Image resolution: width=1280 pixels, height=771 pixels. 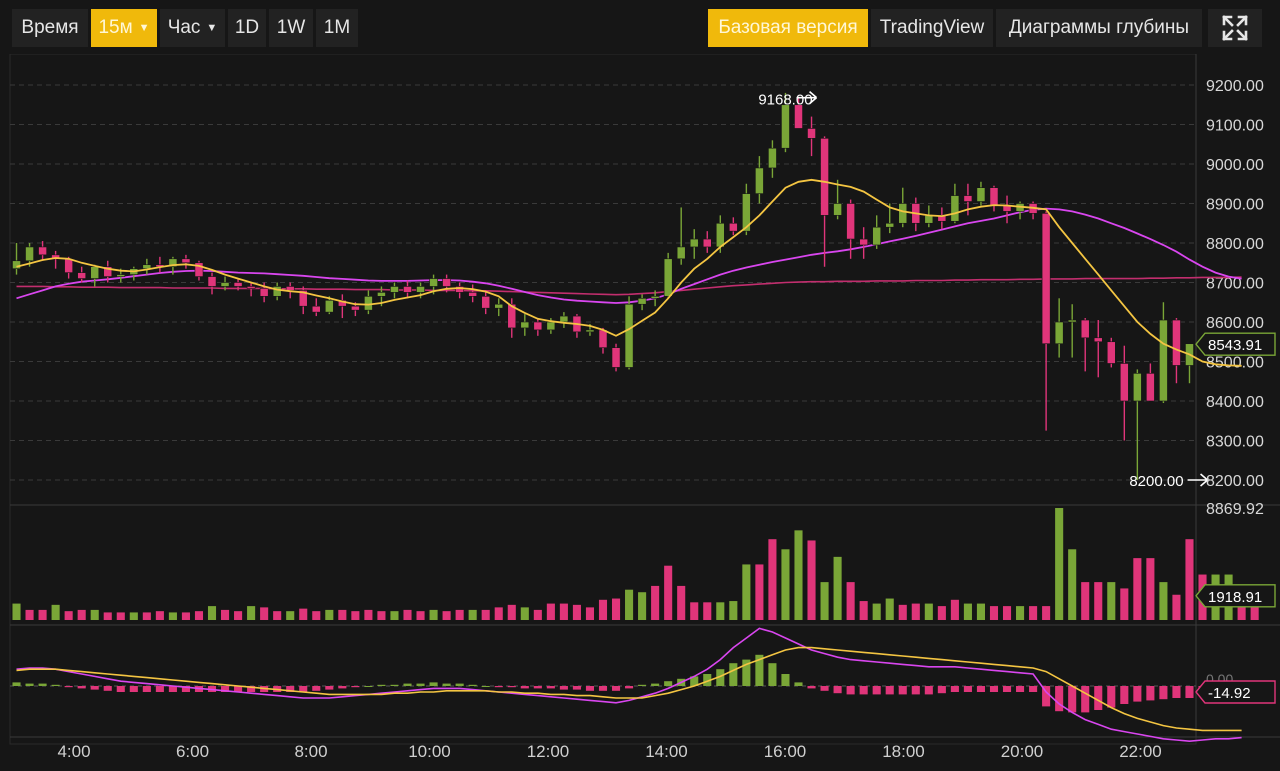 I want to click on interval-1m-button: 1M, so click(x=337, y=28).